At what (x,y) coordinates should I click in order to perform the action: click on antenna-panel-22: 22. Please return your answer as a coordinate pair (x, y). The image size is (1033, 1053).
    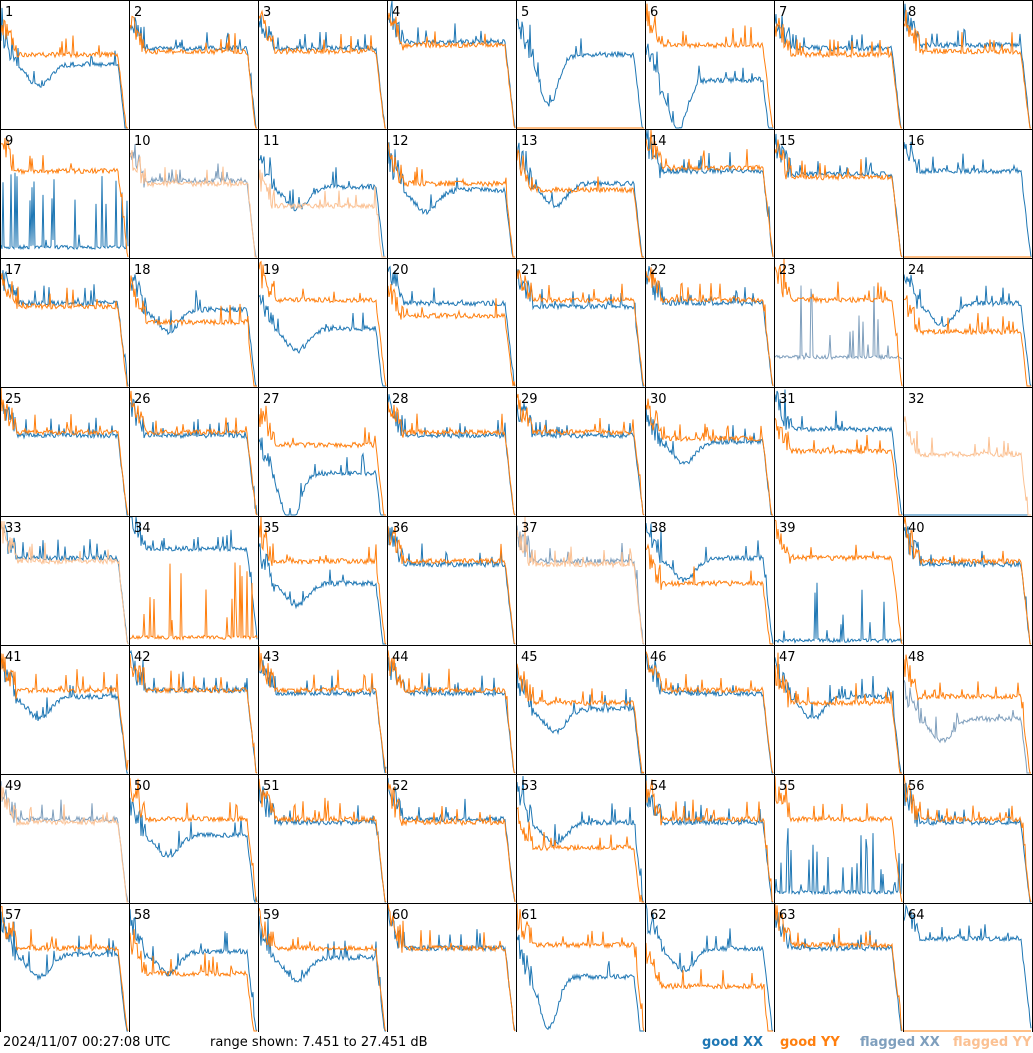
    Looking at the image, I should click on (710, 323).